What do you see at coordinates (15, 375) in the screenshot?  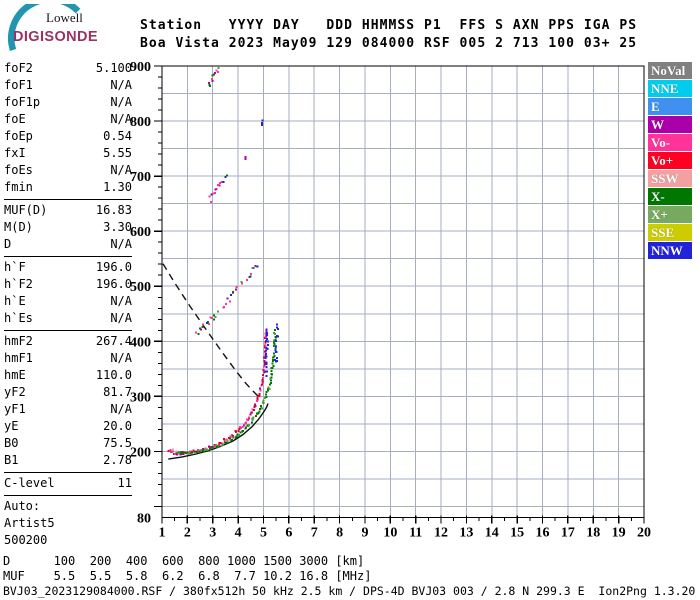 I see `param-label: hmE` at bounding box center [15, 375].